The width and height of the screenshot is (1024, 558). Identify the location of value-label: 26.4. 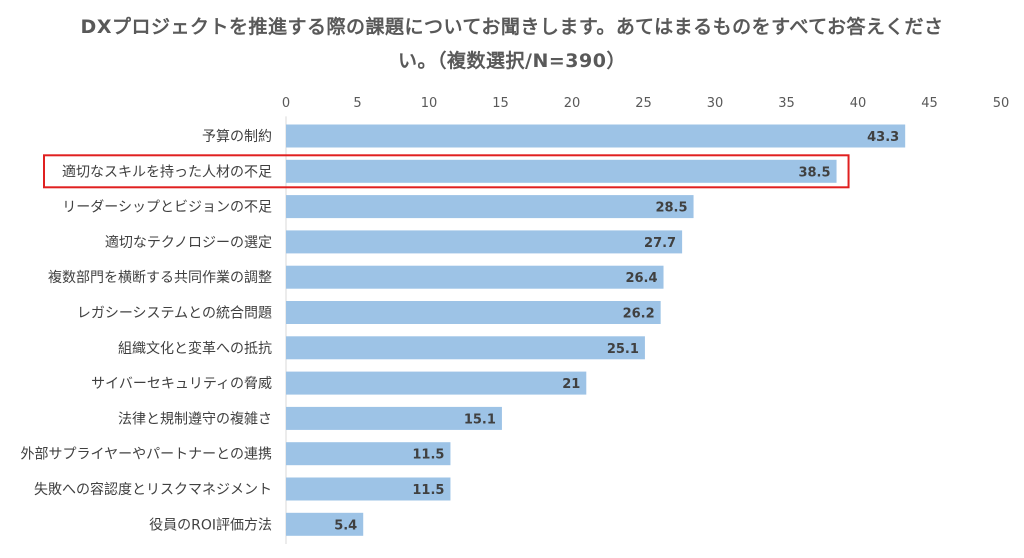
(641, 278).